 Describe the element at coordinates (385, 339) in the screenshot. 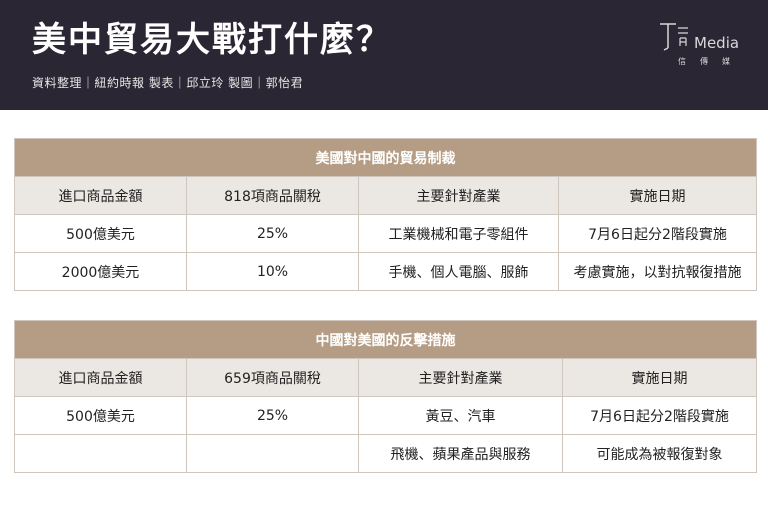

I see `table-caption: 中國對美國的反擊措施` at that location.